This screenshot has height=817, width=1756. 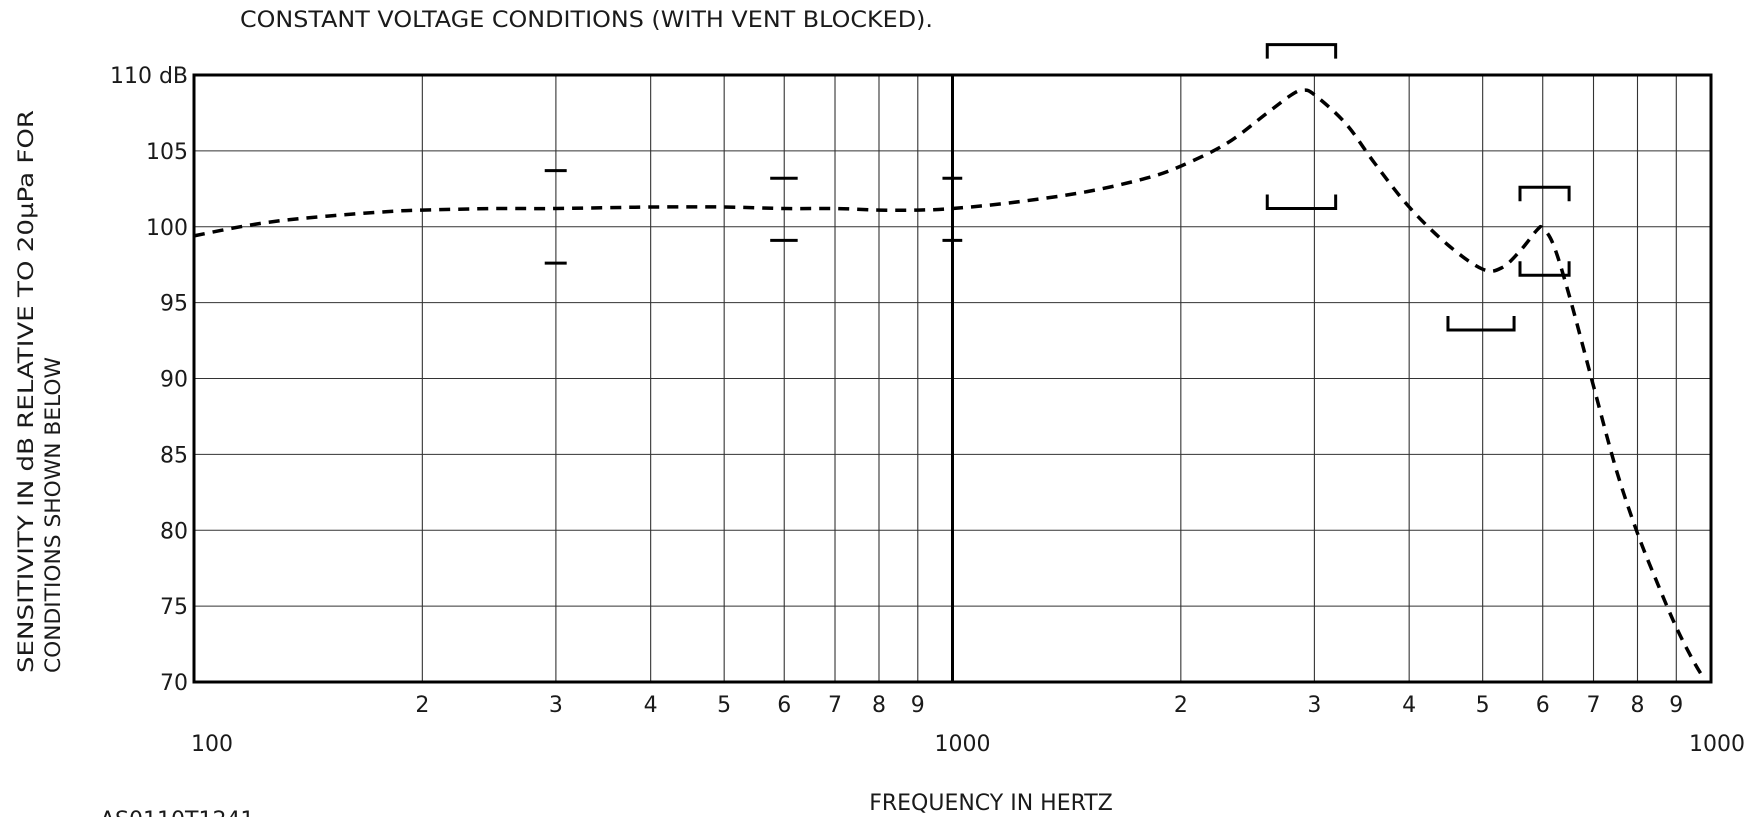 I want to click on footer-code: AS0110T1241, so click(x=177, y=812).